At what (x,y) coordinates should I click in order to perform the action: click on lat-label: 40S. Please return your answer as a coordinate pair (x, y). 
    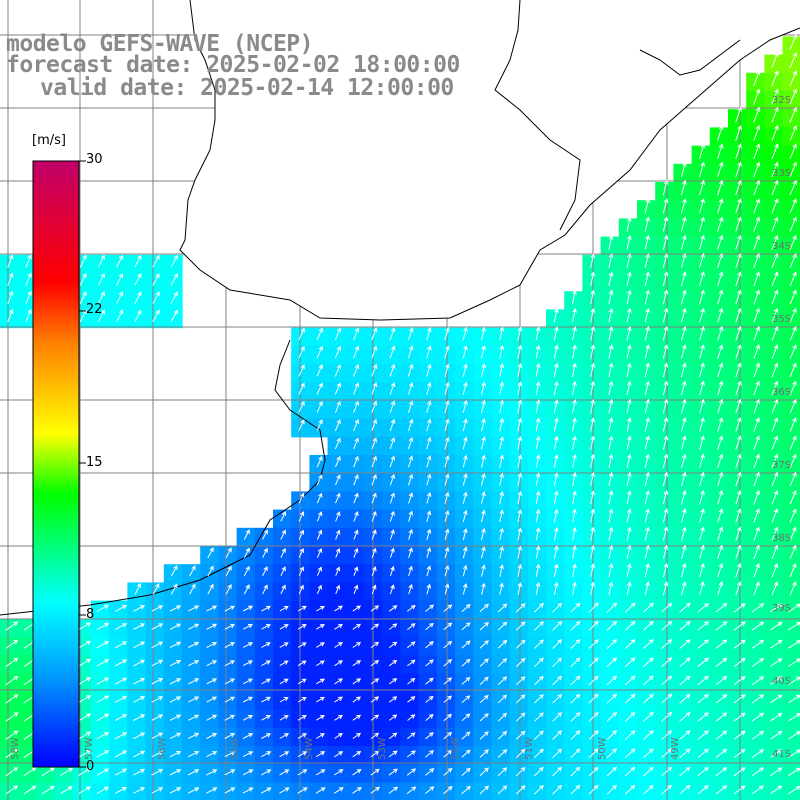
    Looking at the image, I should click on (781, 681).